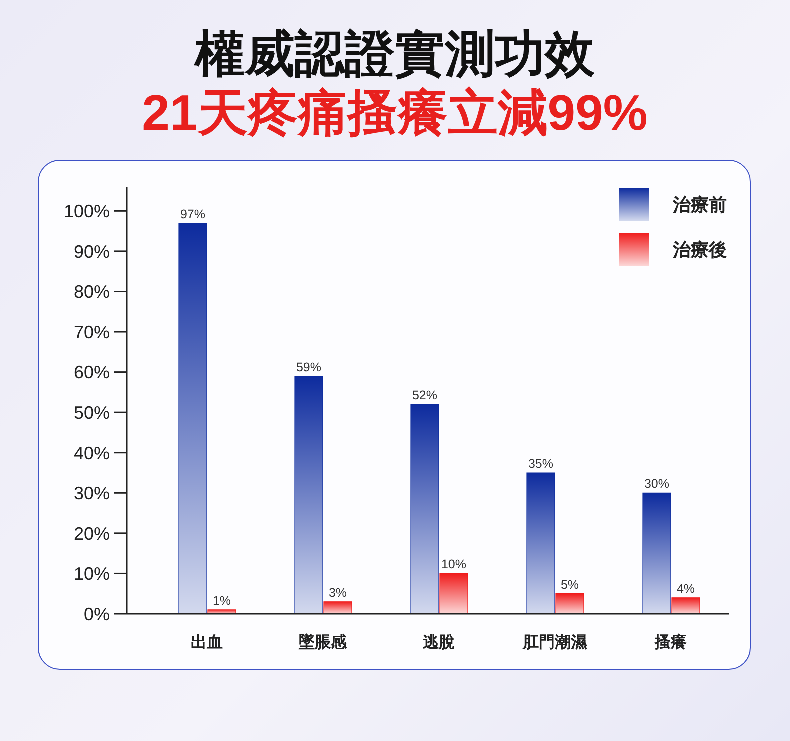 This screenshot has width=790, height=741. Describe the element at coordinates (87, 212) in the screenshot. I see `y-tick-label: 100%` at that location.